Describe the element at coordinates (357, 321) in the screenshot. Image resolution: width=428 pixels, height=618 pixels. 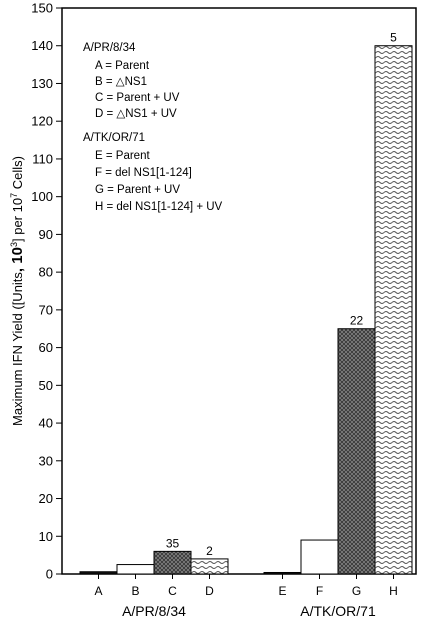
I see `data-label-g: 22` at that location.